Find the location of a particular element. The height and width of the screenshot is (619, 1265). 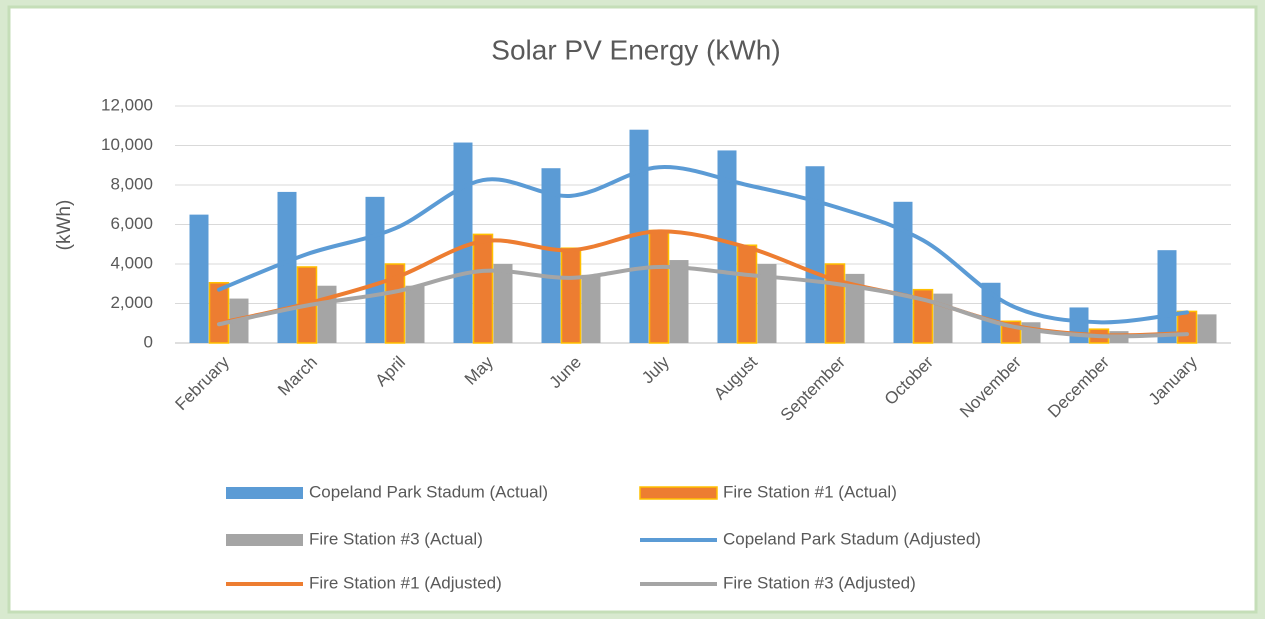

y-tick-label: 2,000 is located at coordinates (131, 302).